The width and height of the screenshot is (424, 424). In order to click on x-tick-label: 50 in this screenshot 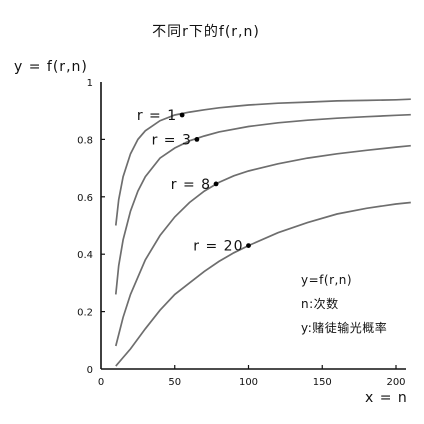, I will do `click(174, 382)`.